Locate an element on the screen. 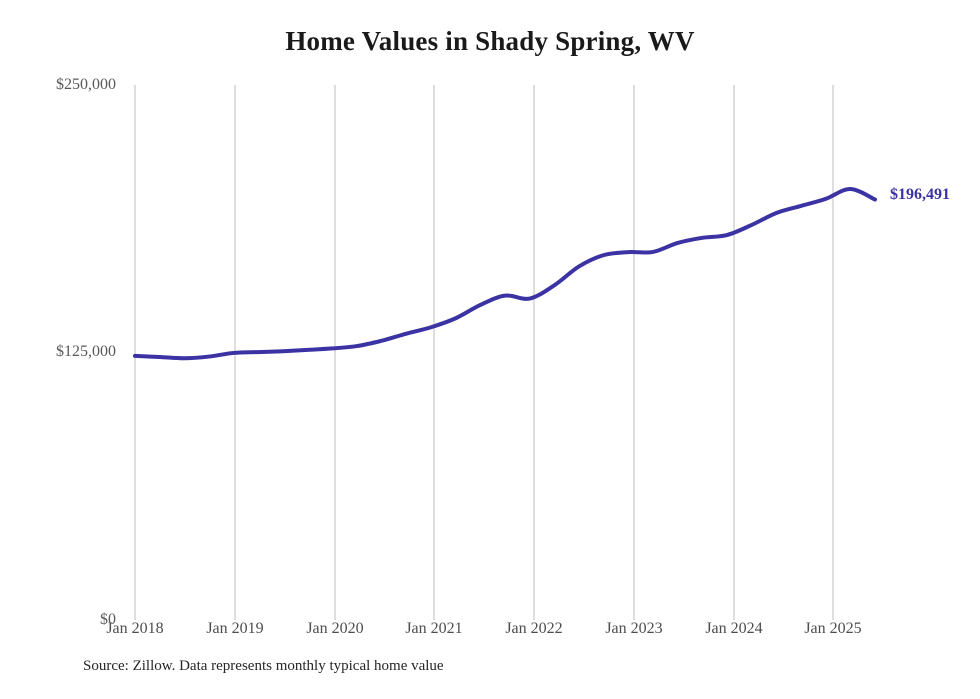 This screenshot has width=980, height=699. y-axis-tick-250000: $250,000 is located at coordinates (86, 84).